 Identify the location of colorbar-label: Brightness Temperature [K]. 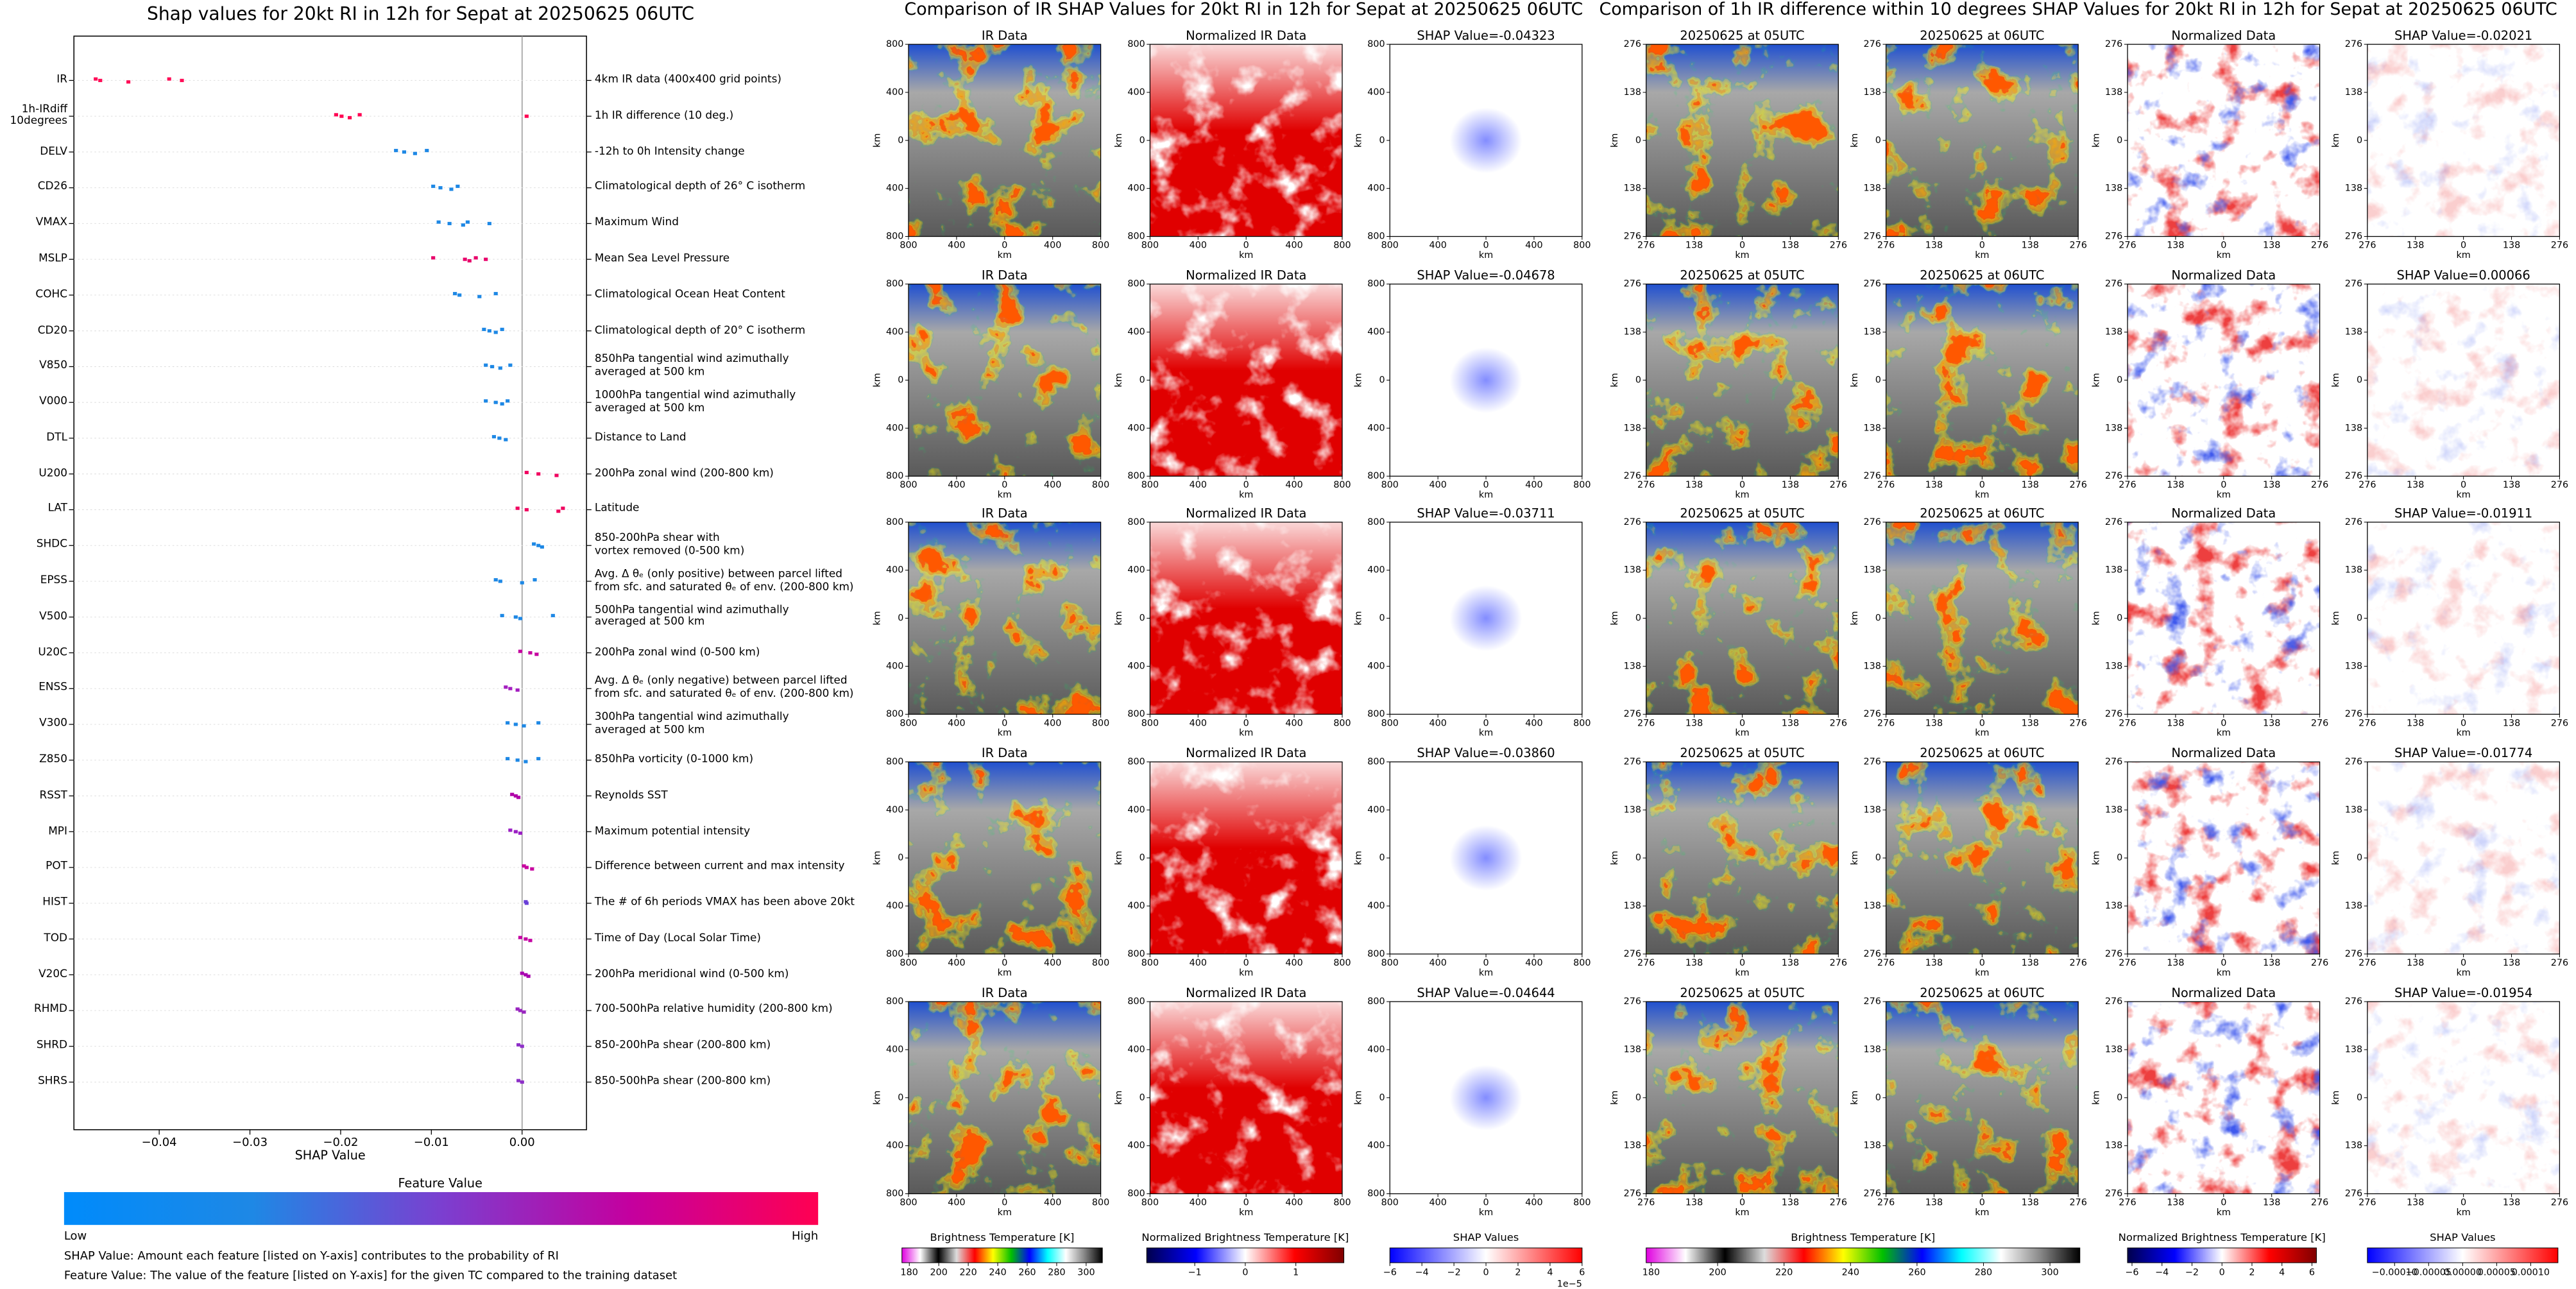
(1863, 1237).